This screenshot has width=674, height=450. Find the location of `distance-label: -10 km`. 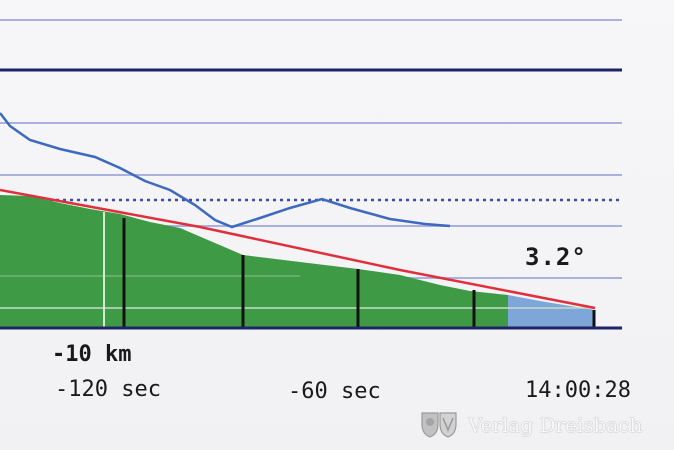

distance-label: -10 km is located at coordinates (92, 354).